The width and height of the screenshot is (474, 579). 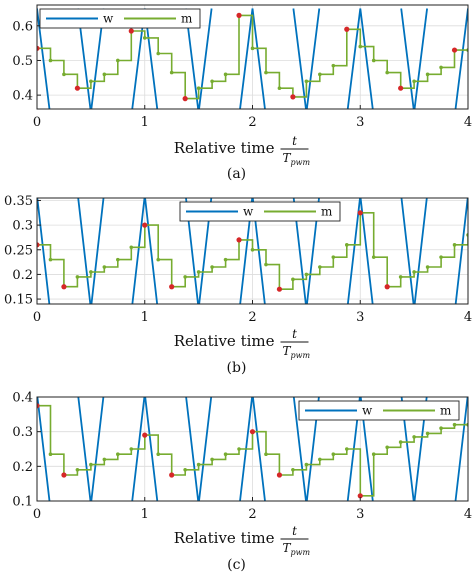 What do you see at coordinates (22, 398) in the screenshot?
I see `y-tick-label: 0.4` at bounding box center [22, 398].